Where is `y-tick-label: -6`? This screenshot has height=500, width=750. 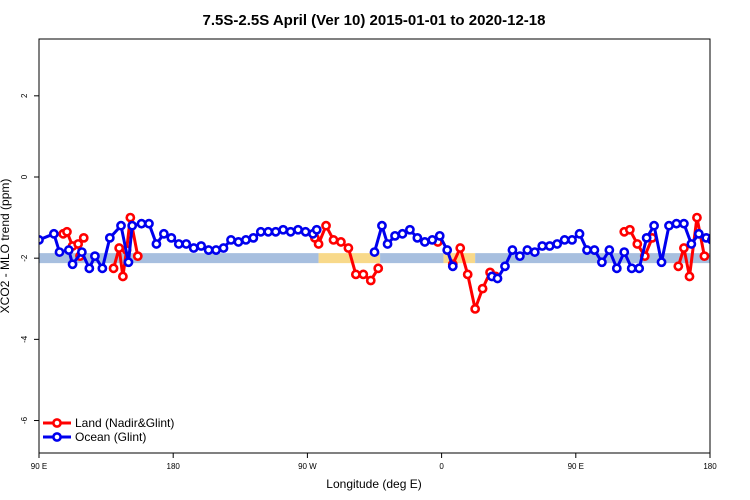
y-tick-label: -6 is located at coordinates (24, 420).